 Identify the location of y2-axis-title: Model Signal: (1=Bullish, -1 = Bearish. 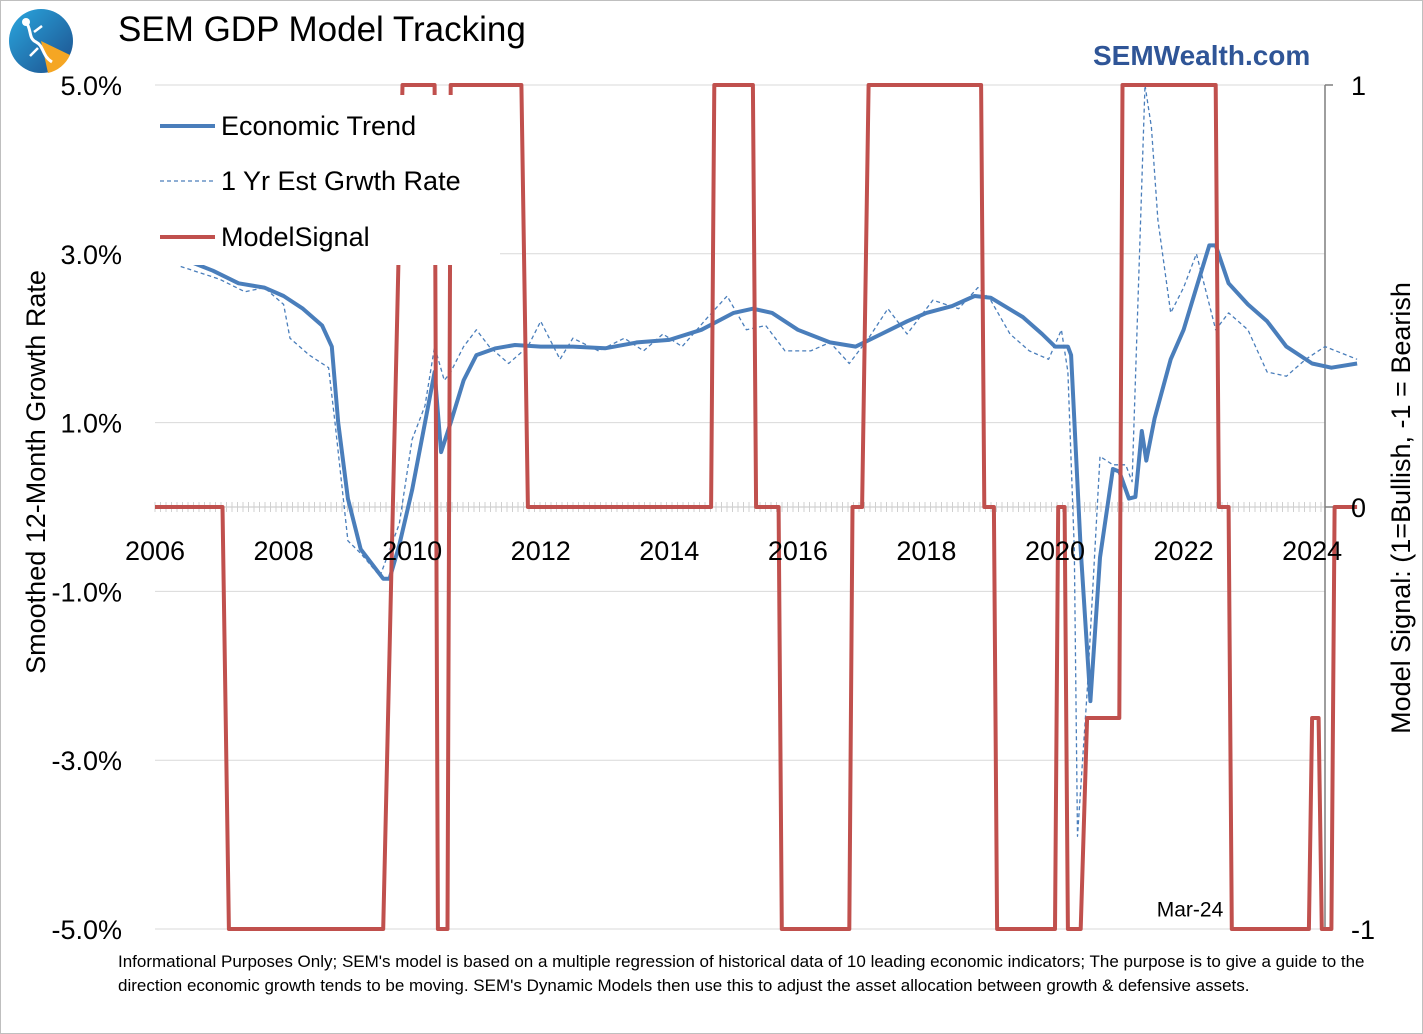
(1401, 508).